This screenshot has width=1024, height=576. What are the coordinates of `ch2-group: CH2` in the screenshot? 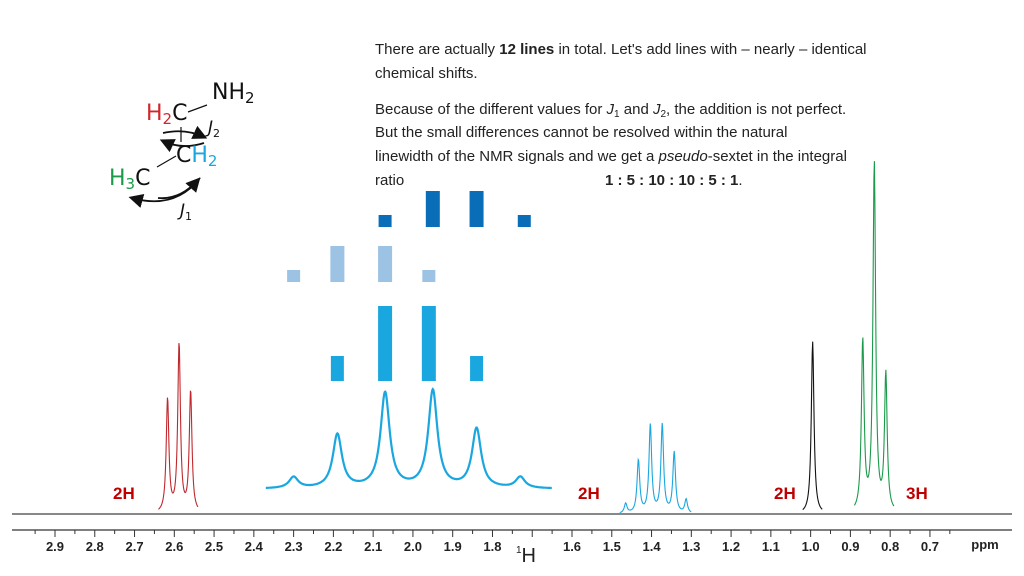 It's located at (196, 156).